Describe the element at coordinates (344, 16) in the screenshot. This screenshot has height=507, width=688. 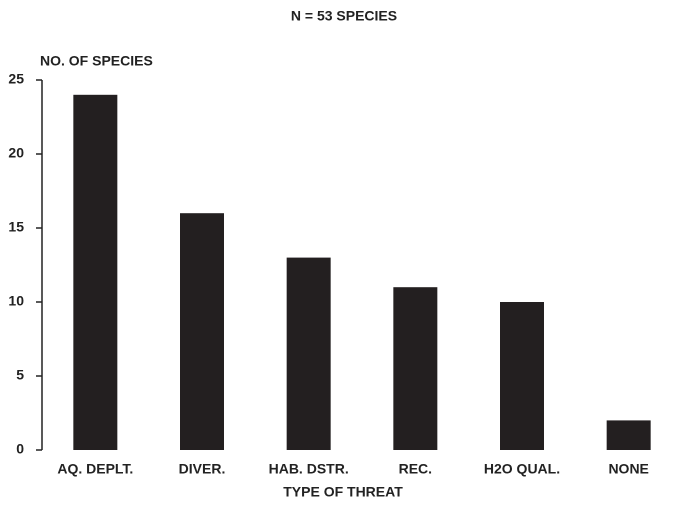
I see `chart-title: N = 53 SPECIES` at that location.